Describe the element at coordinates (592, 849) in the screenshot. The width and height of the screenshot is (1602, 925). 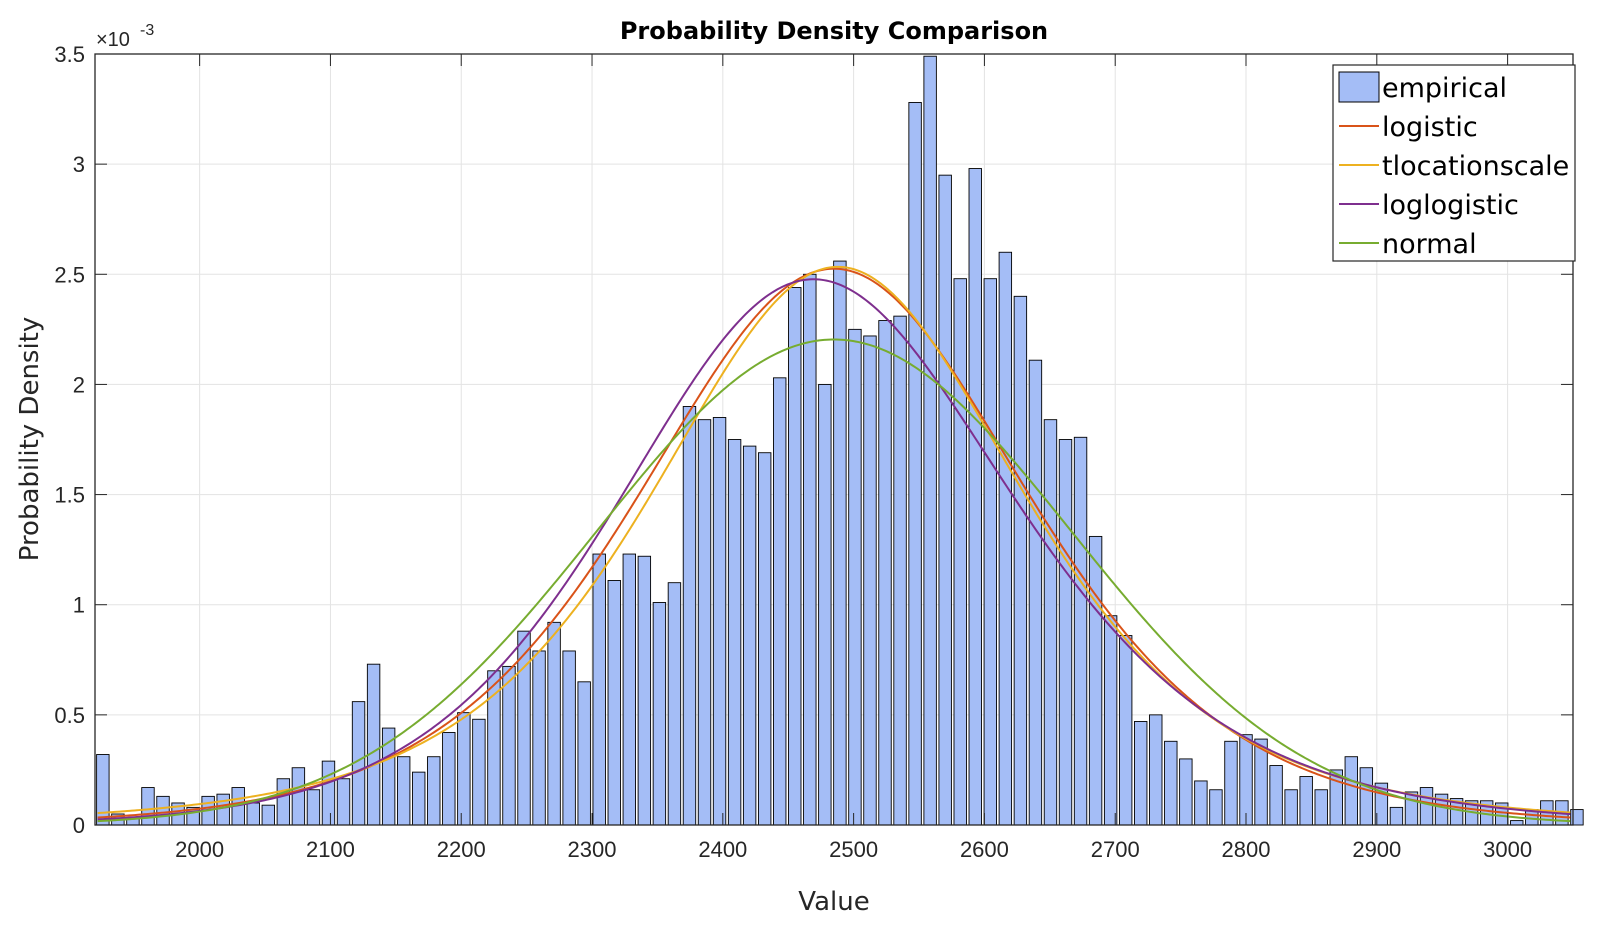
I see `x-tick-label: 2300` at that location.